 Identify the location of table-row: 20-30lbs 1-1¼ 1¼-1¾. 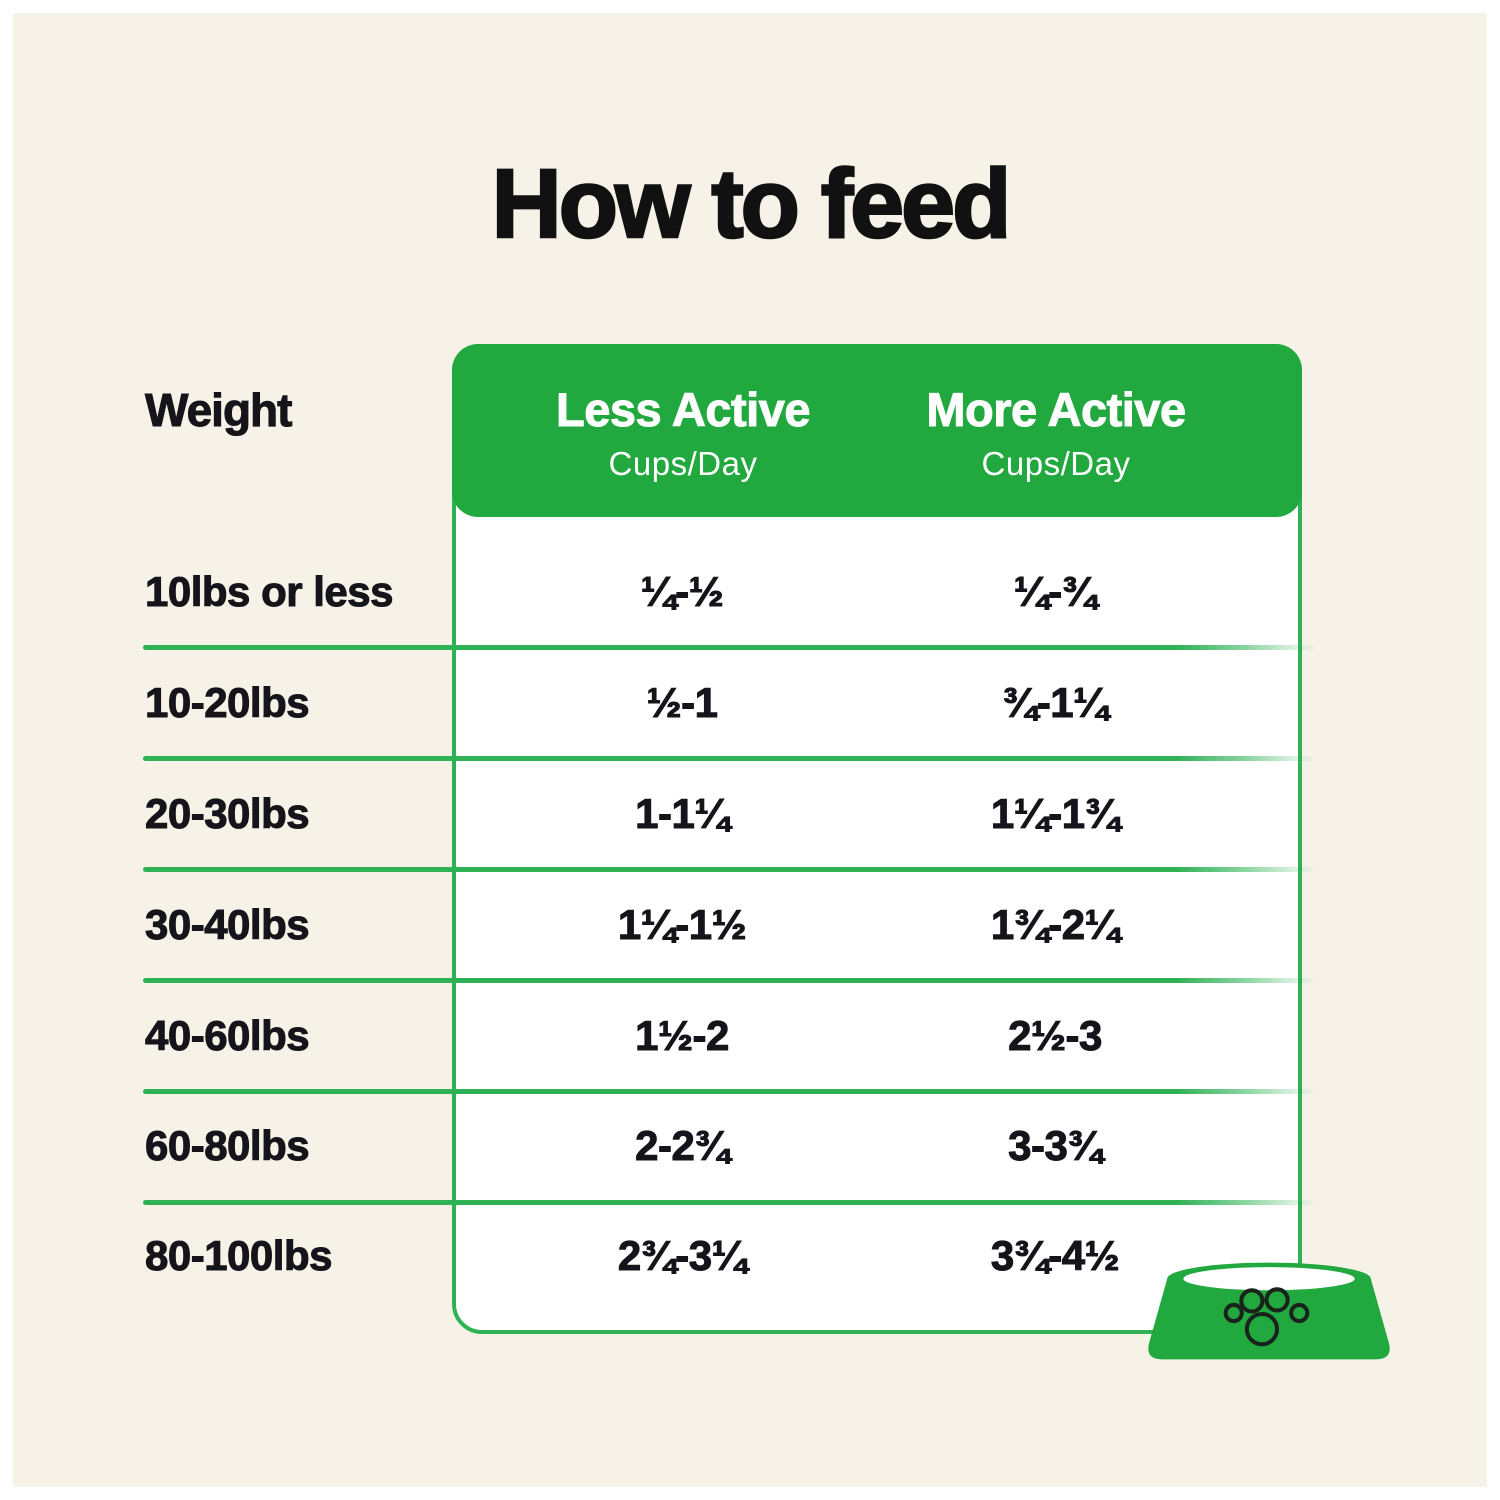
(750, 814).